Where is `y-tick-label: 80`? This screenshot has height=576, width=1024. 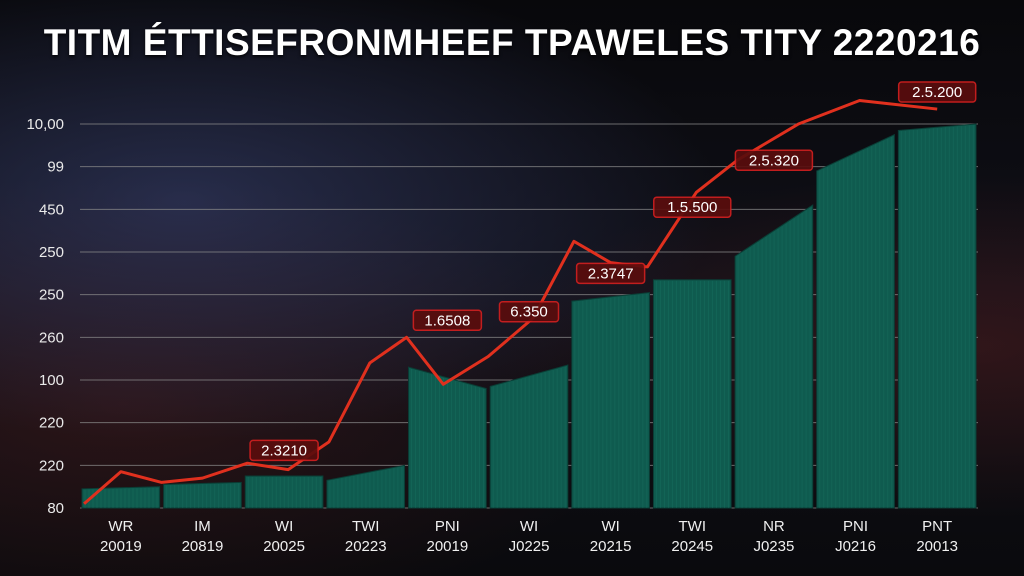
y-tick-label: 80 is located at coordinates (55, 508).